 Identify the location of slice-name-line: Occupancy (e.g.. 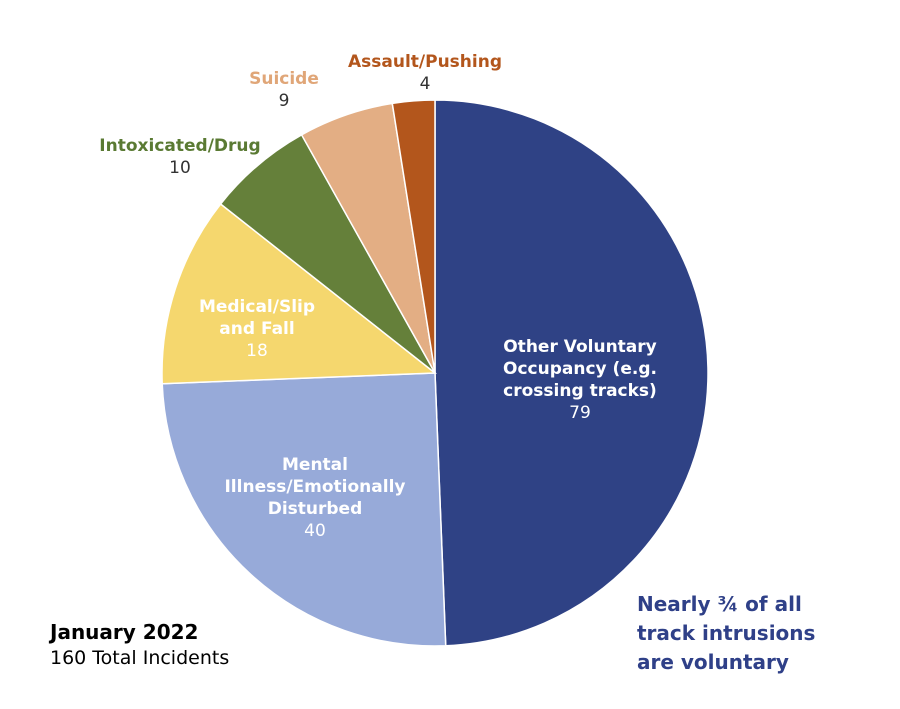
(580, 369).